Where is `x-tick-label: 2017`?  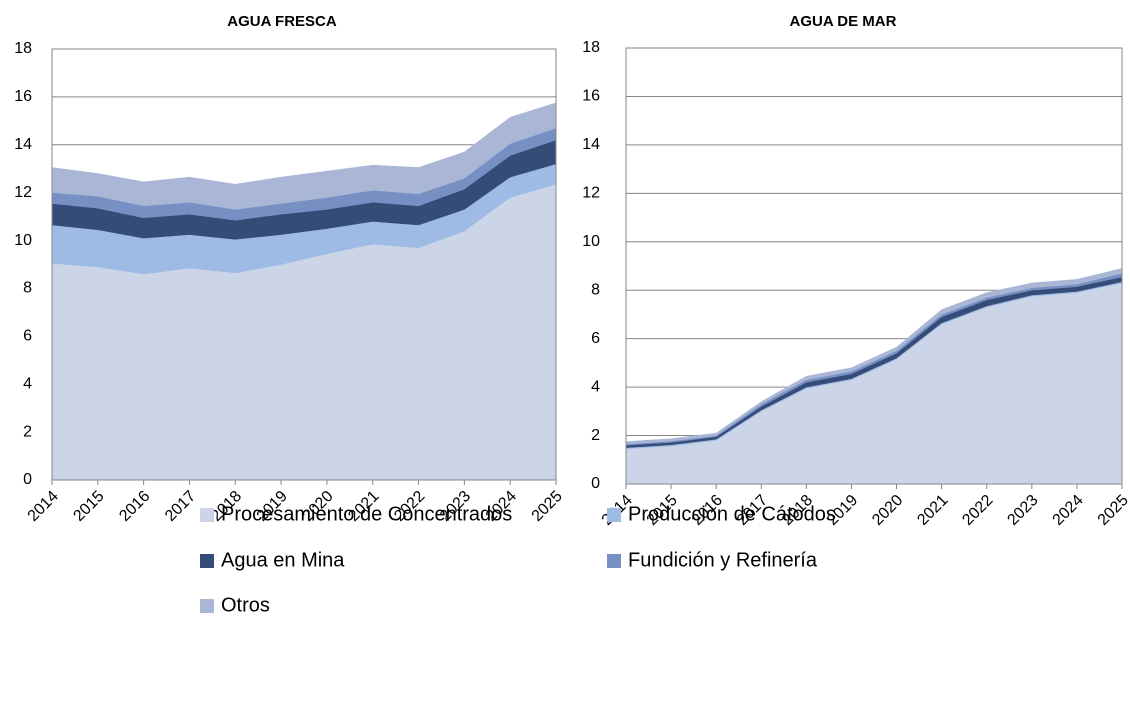 x-tick-label: 2017 is located at coordinates (180, 506).